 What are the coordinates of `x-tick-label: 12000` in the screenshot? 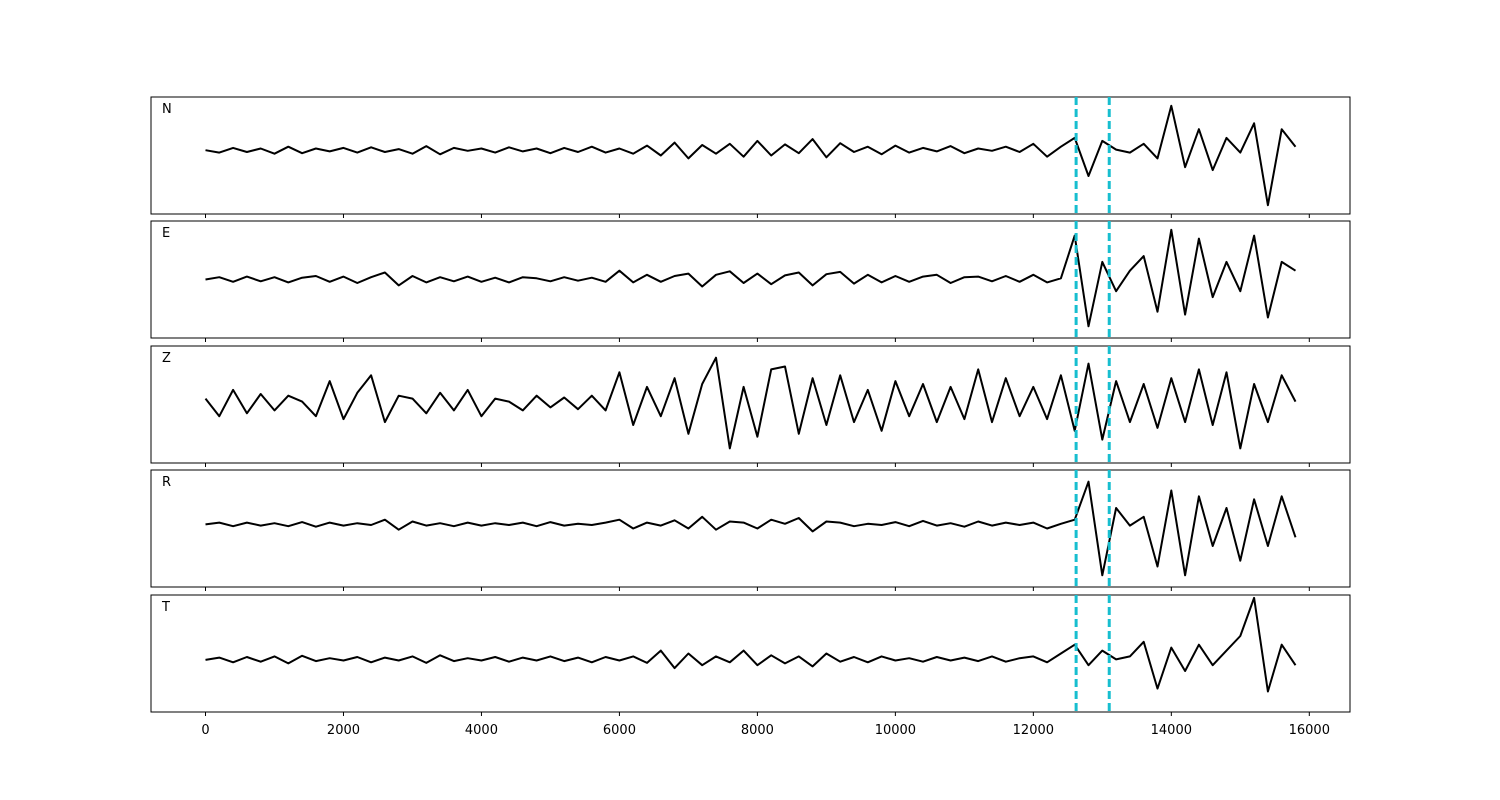 It's located at (1033, 730).